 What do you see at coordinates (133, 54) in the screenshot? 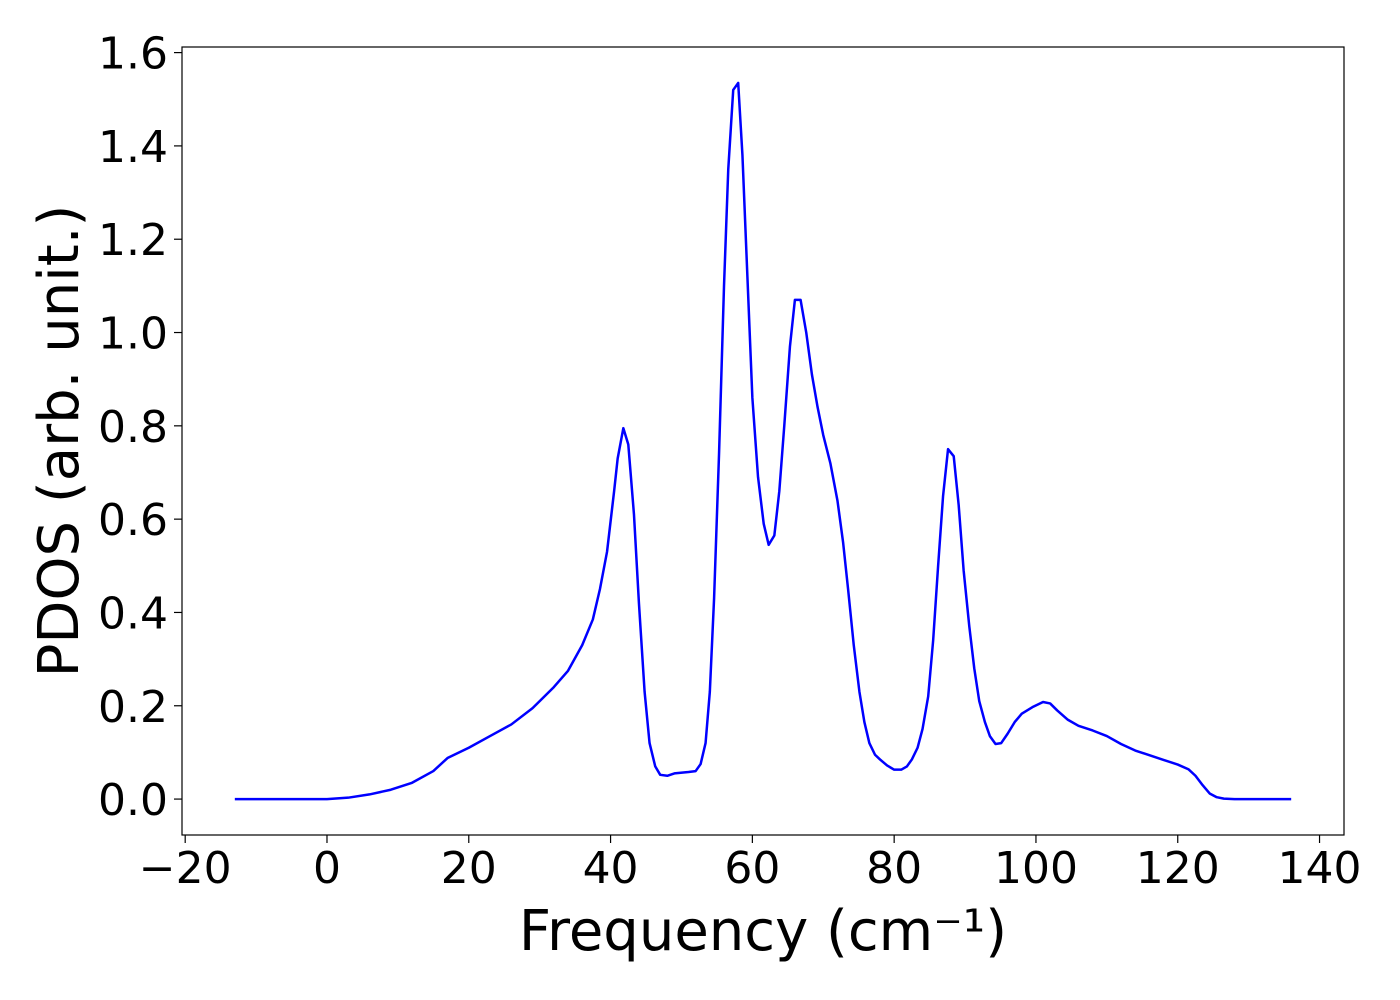
I see `y-tick-label: 1.6` at bounding box center [133, 54].